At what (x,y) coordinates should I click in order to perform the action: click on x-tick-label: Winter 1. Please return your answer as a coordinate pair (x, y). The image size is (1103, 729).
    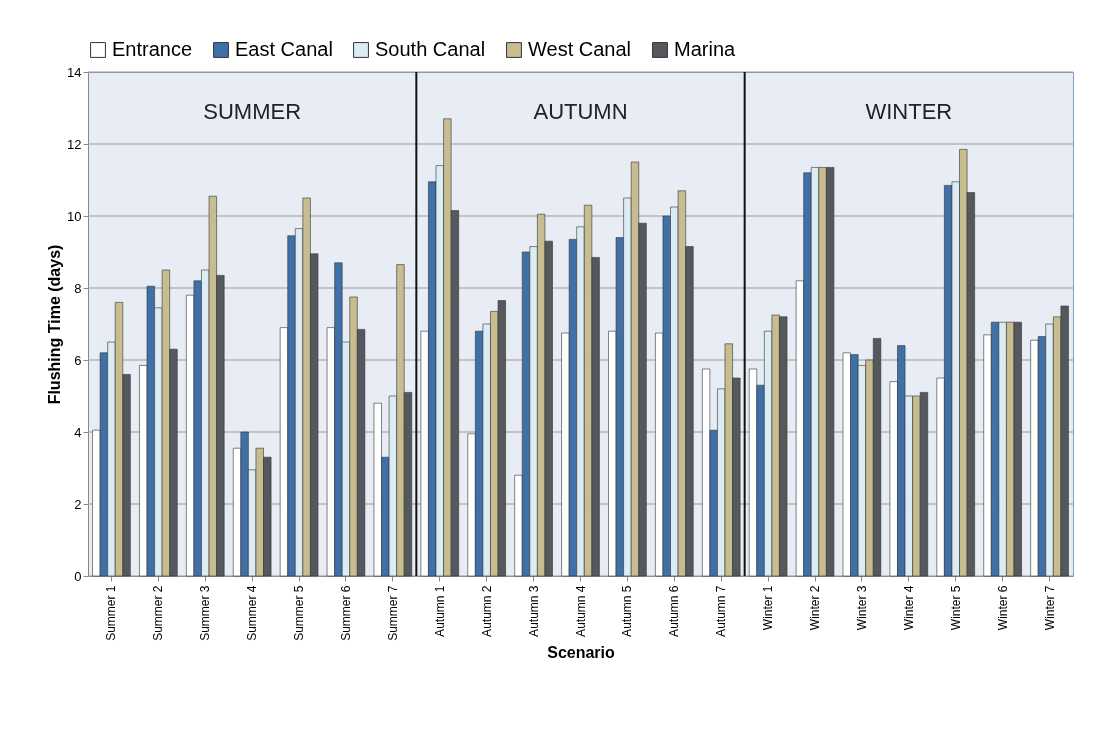
    Looking at the image, I should click on (768, 608).